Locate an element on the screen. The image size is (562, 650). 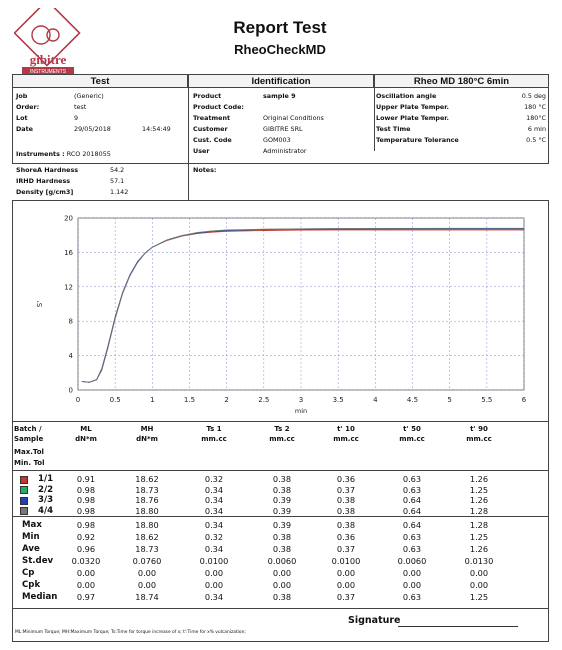
field-date: Date 29/05/2018 14:54:49 is located at coordinates (93, 129).